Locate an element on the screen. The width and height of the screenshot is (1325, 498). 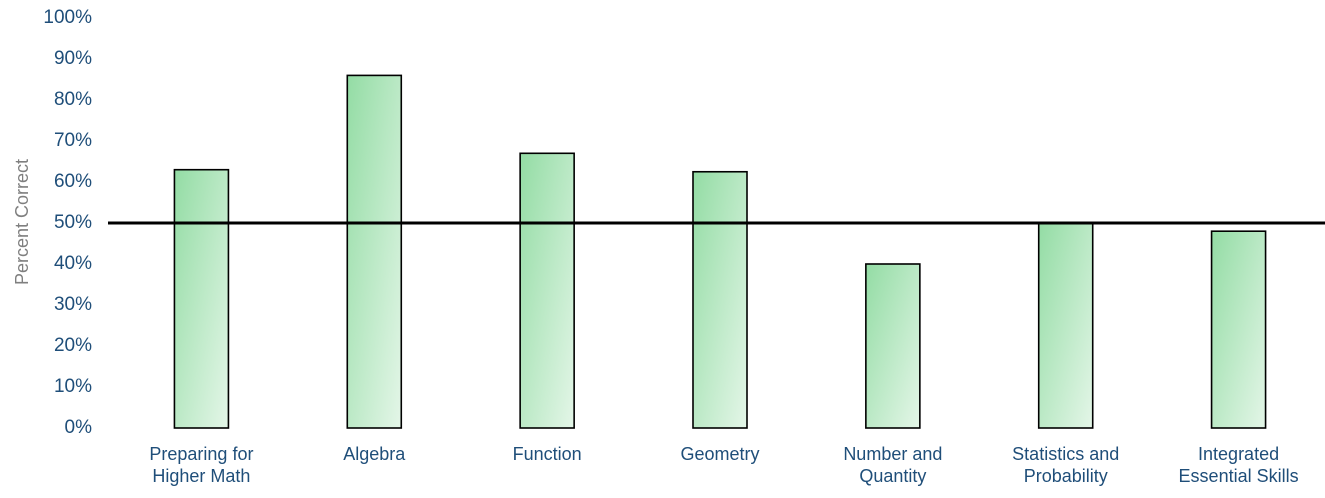
y-tick-label: 80% is located at coordinates (73, 99).